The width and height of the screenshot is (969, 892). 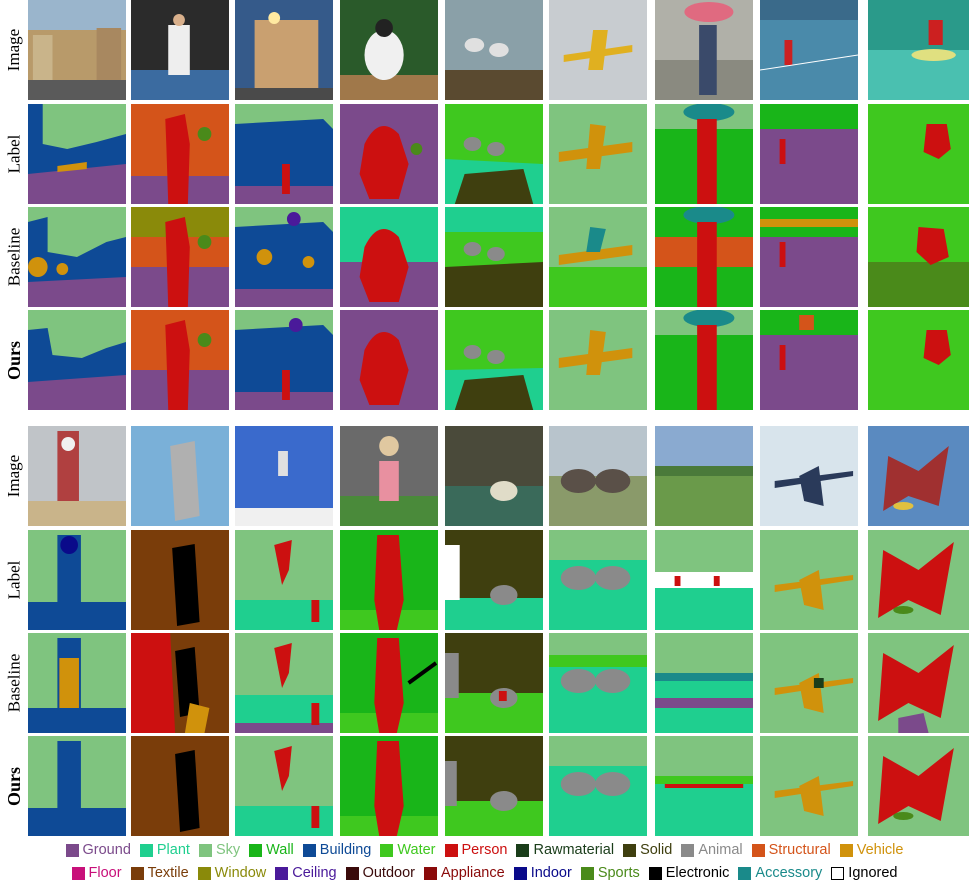 I want to click on legend-label: Ceiling, so click(x=314, y=873).